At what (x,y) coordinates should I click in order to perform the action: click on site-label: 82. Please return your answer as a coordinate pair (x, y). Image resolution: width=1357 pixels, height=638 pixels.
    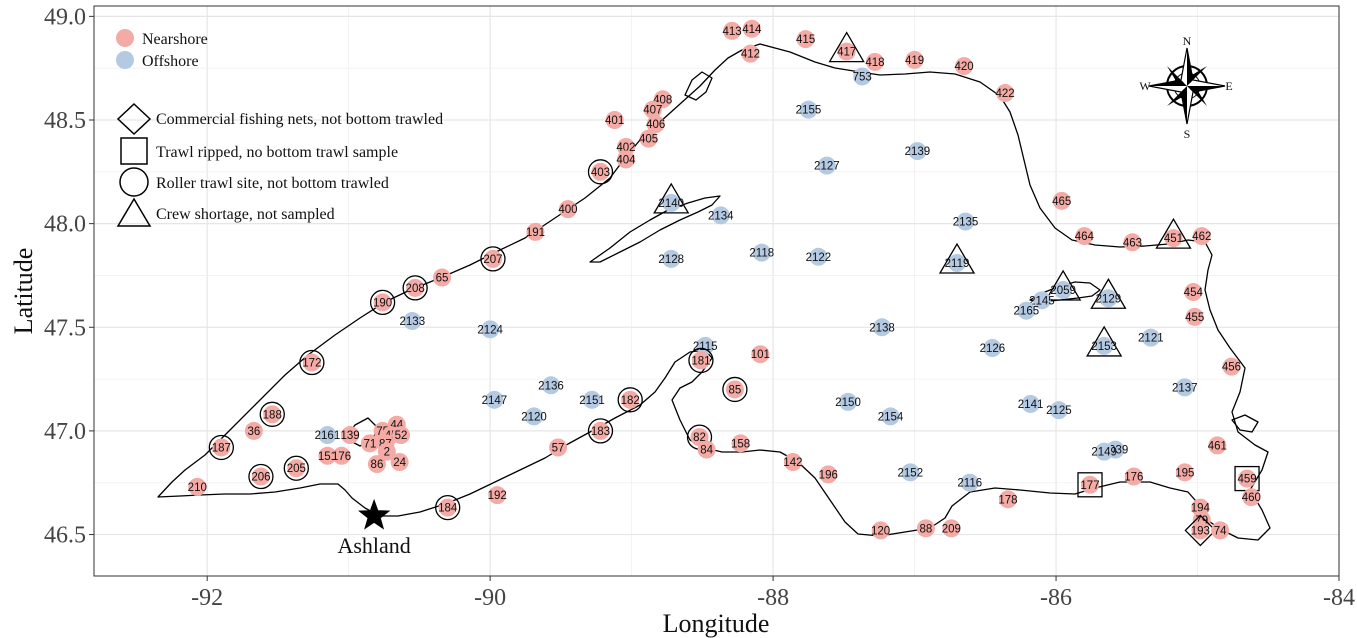
    Looking at the image, I should click on (699, 438).